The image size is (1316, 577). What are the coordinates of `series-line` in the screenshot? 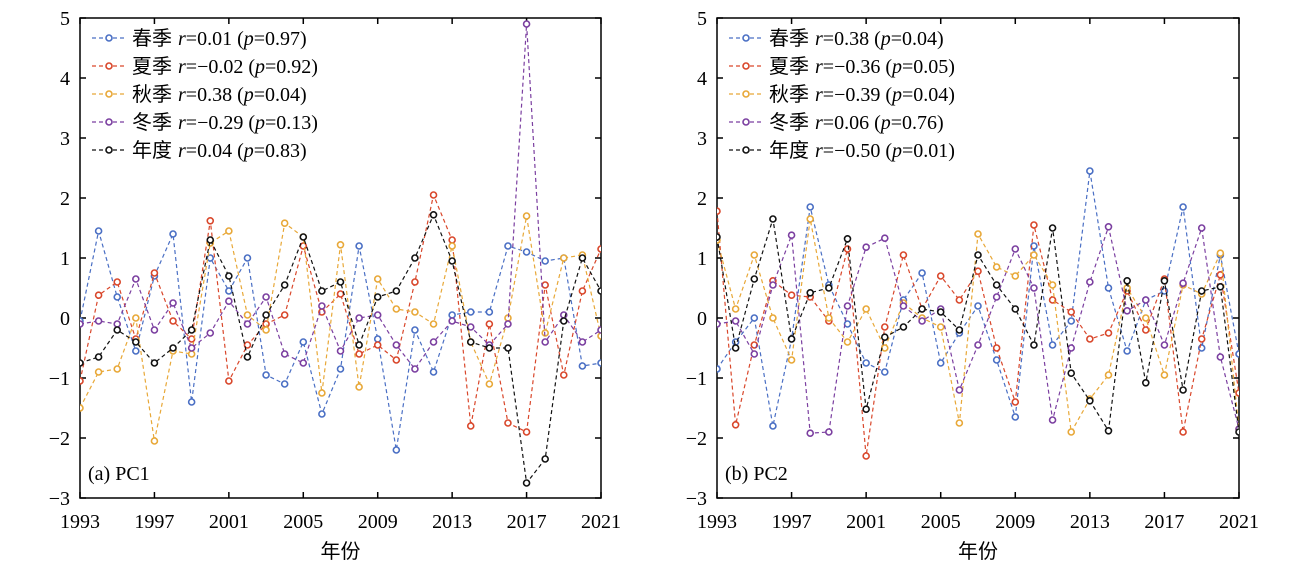 It's located at (978, 326).